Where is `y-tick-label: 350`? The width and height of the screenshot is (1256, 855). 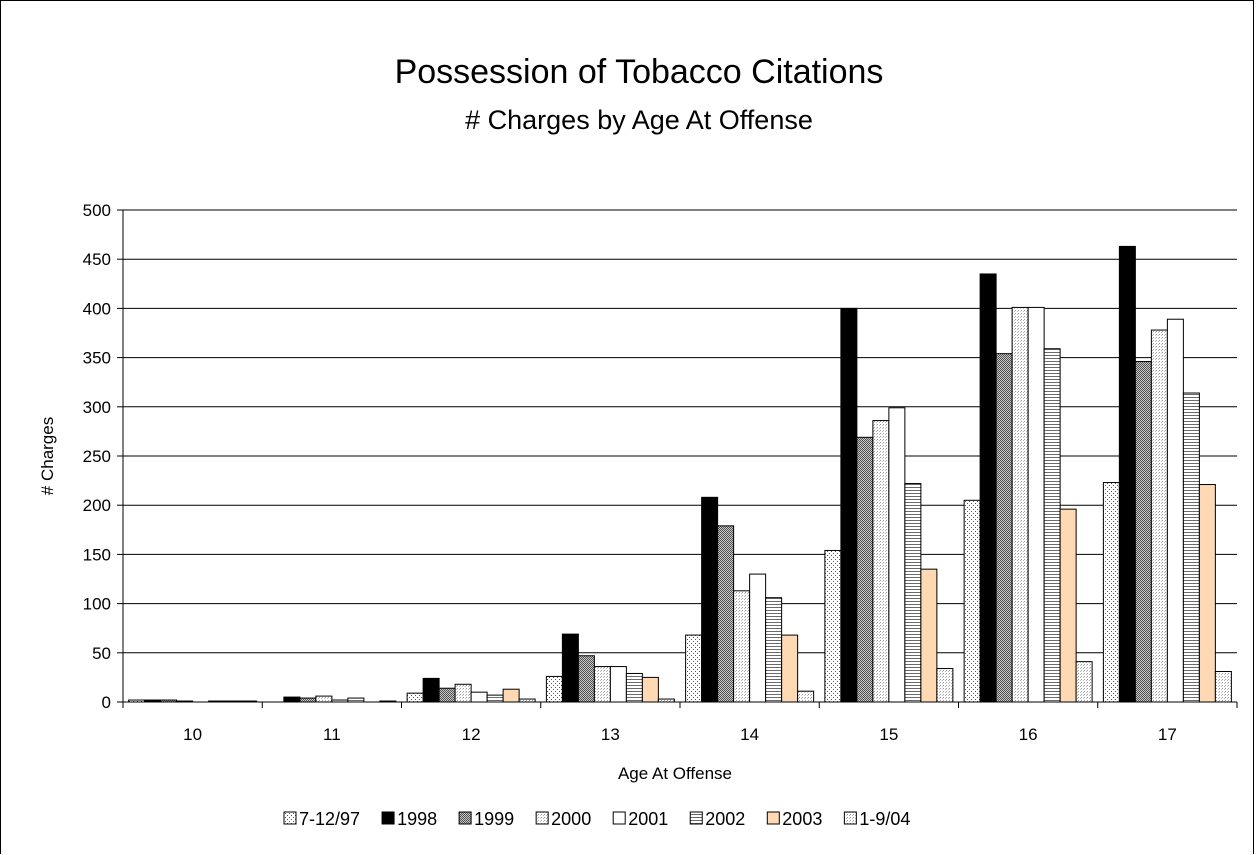
y-tick-label: 350 is located at coordinates (97, 358).